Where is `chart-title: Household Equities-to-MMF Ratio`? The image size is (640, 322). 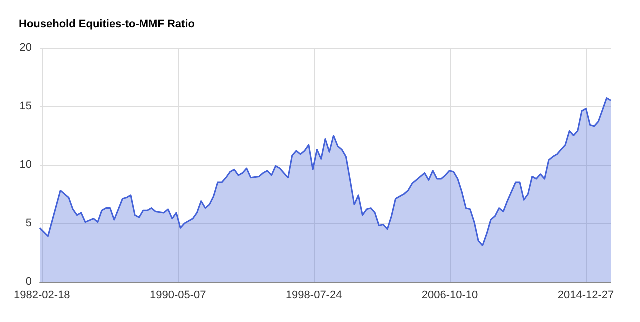
chart-title: Household Equities-to-MMF Ratio is located at coordinates (107, 24).